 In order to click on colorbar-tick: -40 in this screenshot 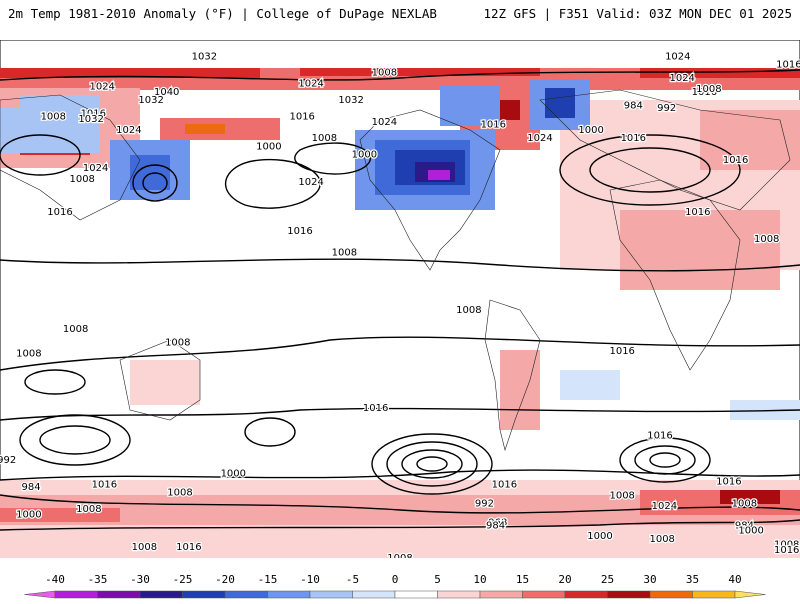, I will do `click(55, 579)`.